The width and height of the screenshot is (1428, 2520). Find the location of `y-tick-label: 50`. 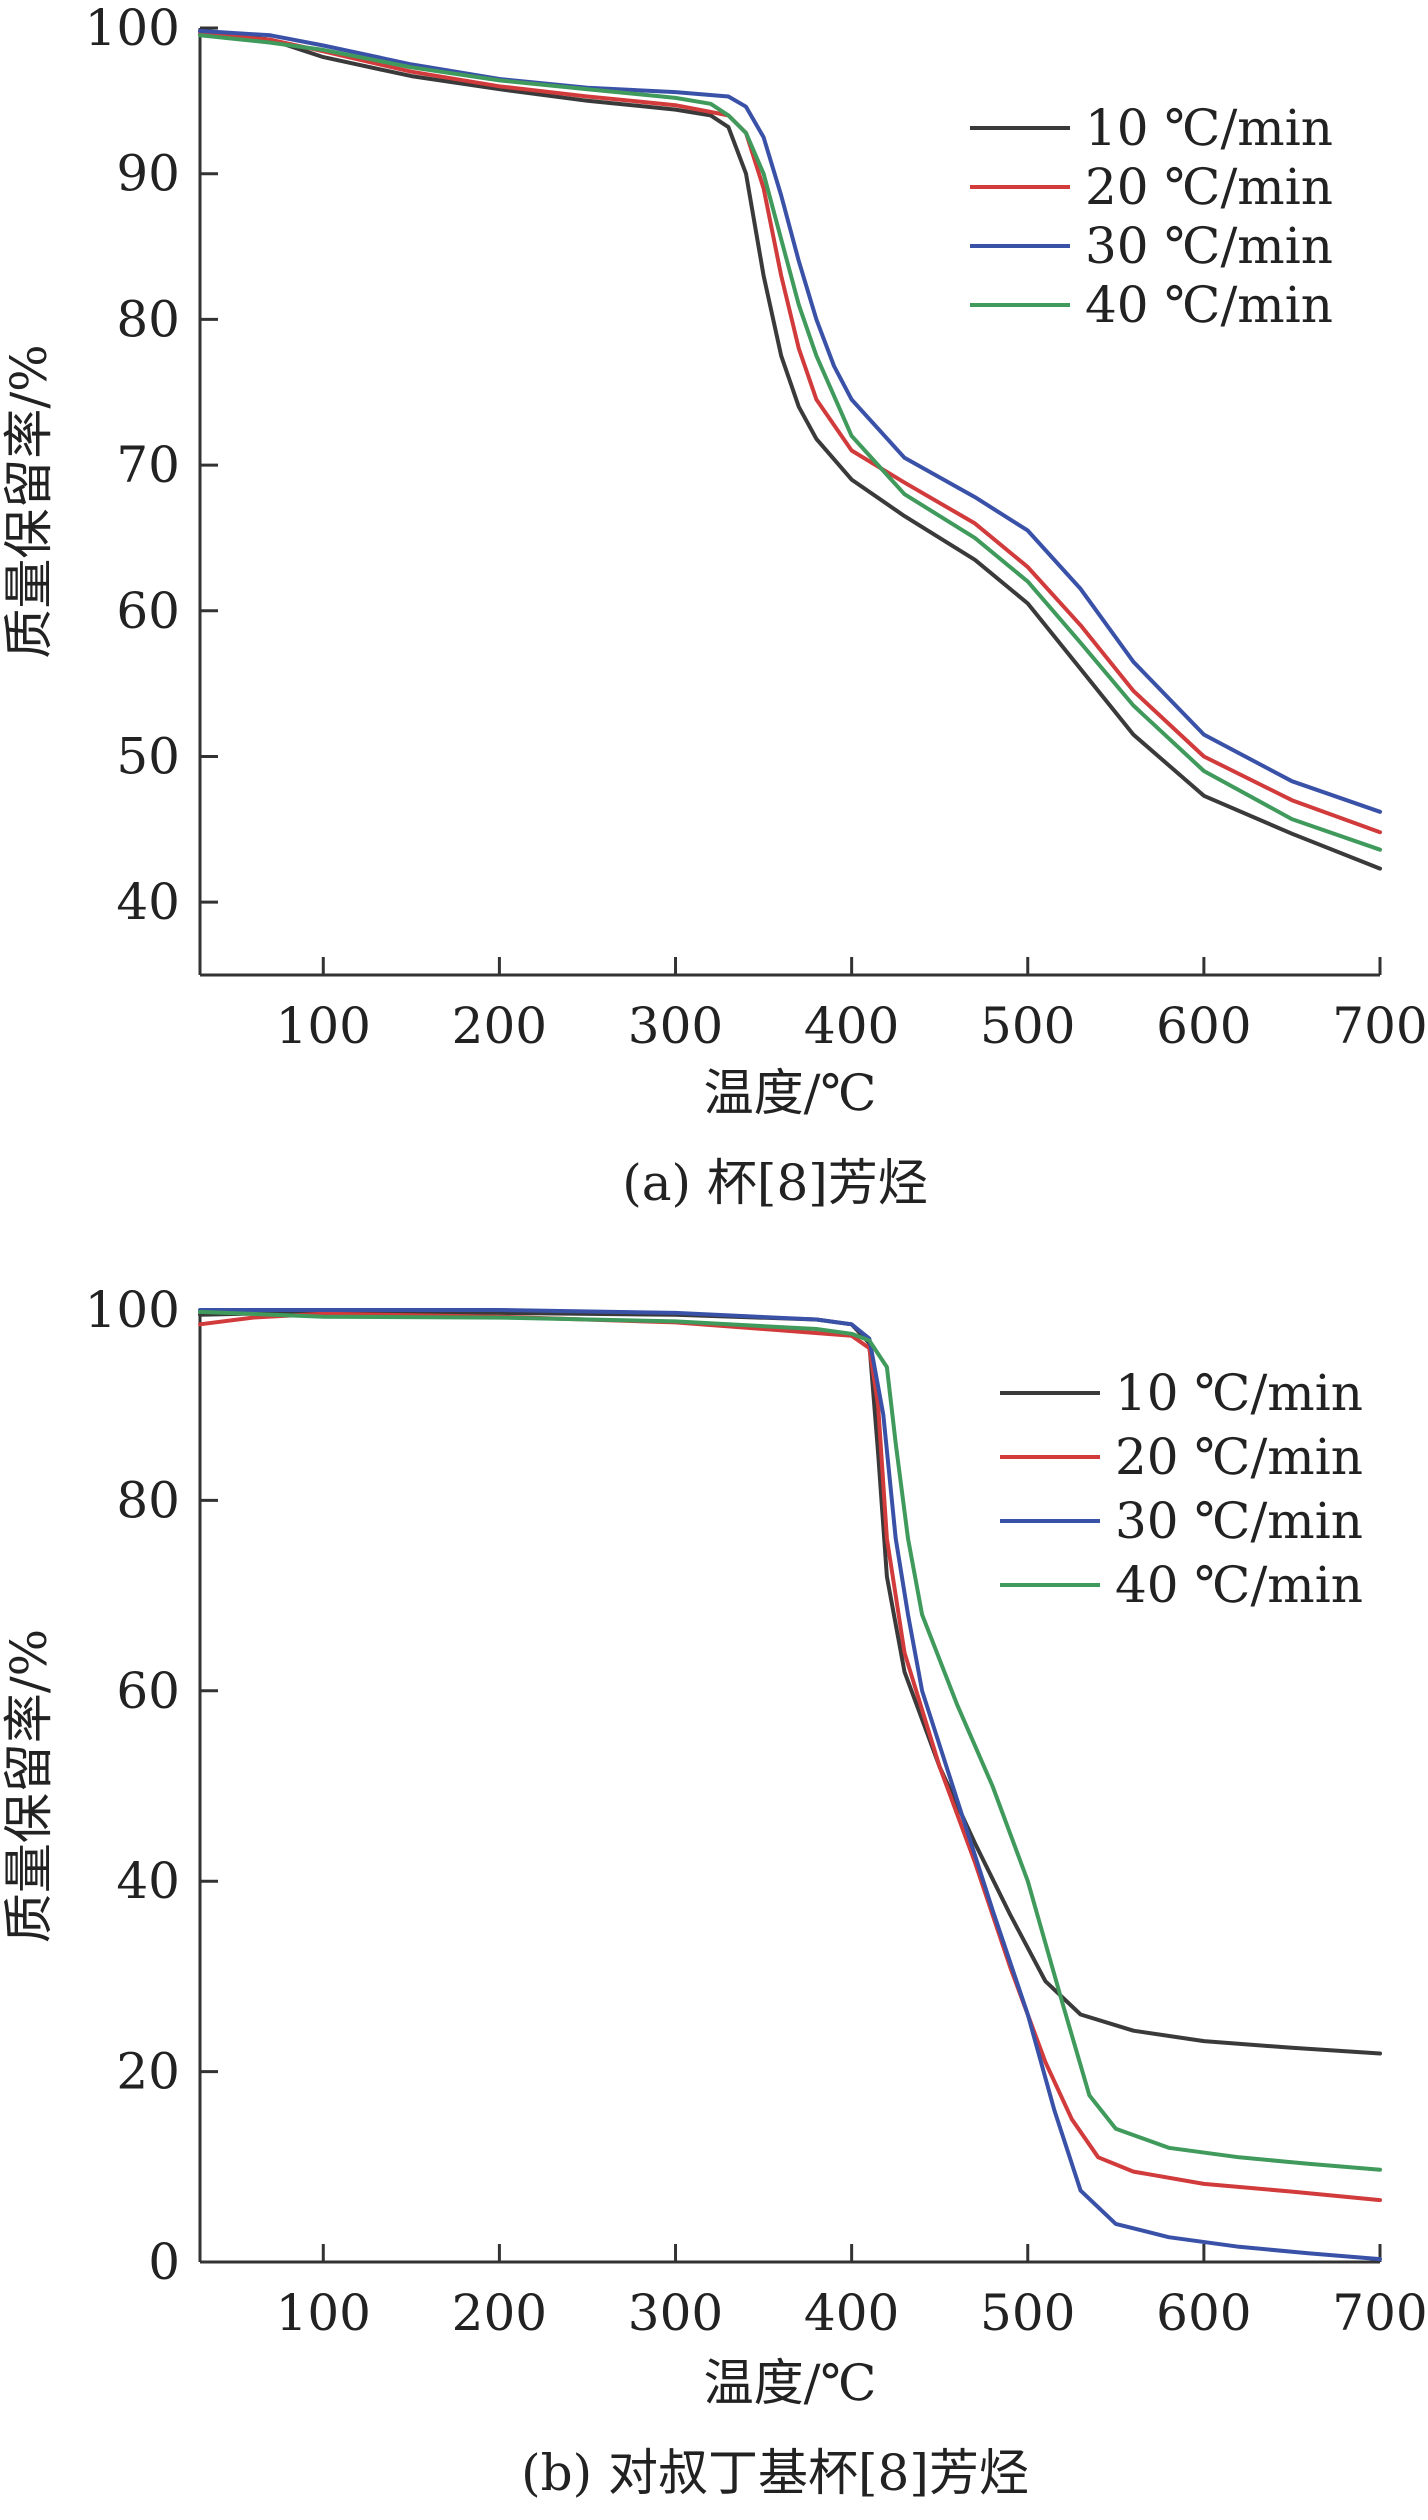

y-tick-label: 50 is located at coordinates (148, 756).